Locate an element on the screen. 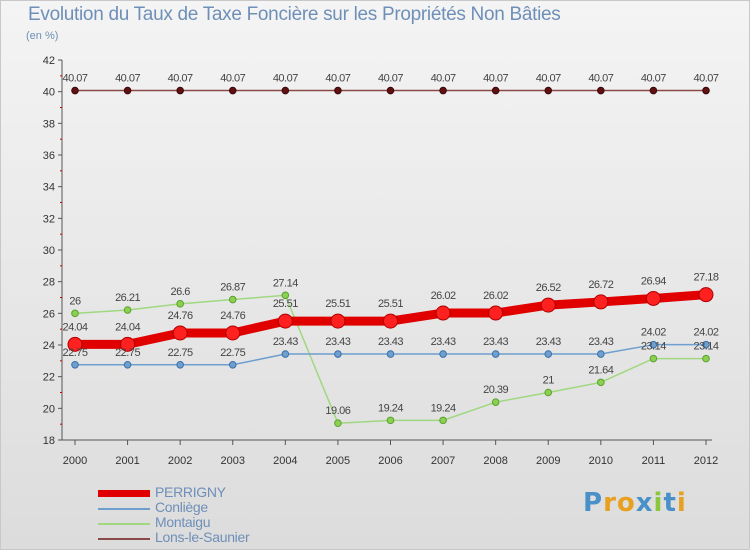  data-label: 19.24 is located at coordinates (443, 408).